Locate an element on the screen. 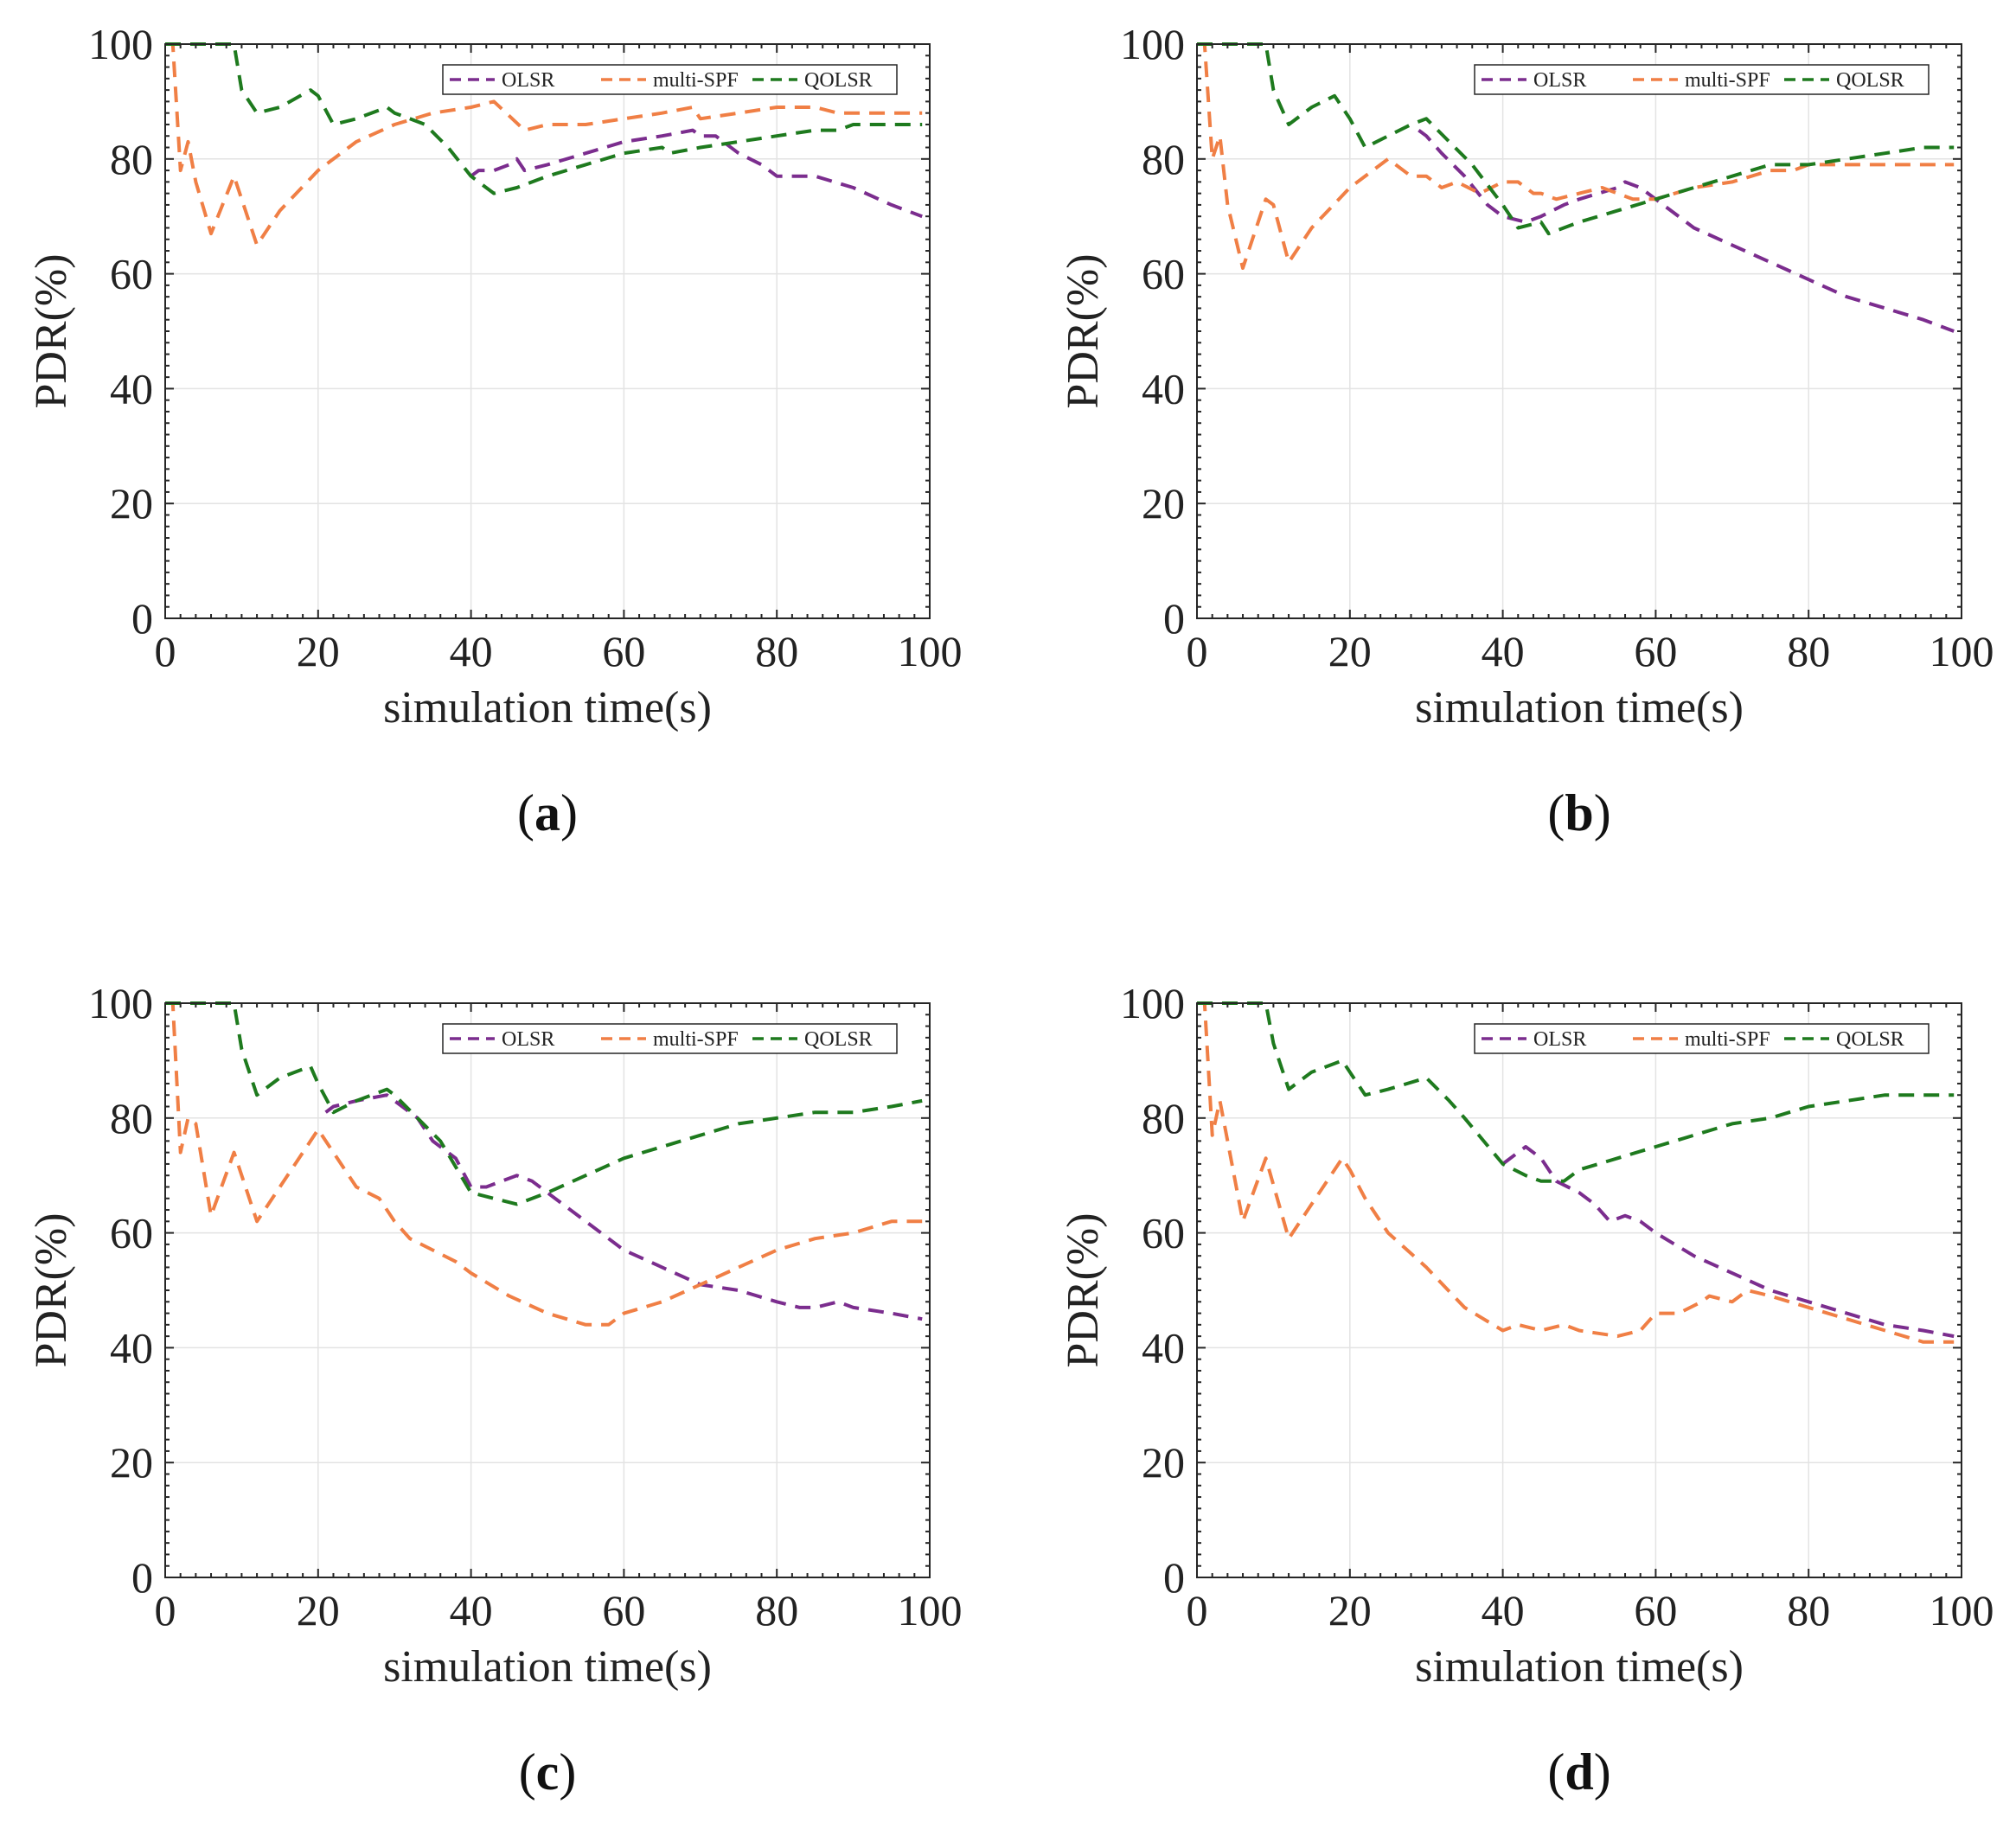 This screenshot has width=2016, height=1836. panel-label: (b) is located at coordinates (1578, 812).